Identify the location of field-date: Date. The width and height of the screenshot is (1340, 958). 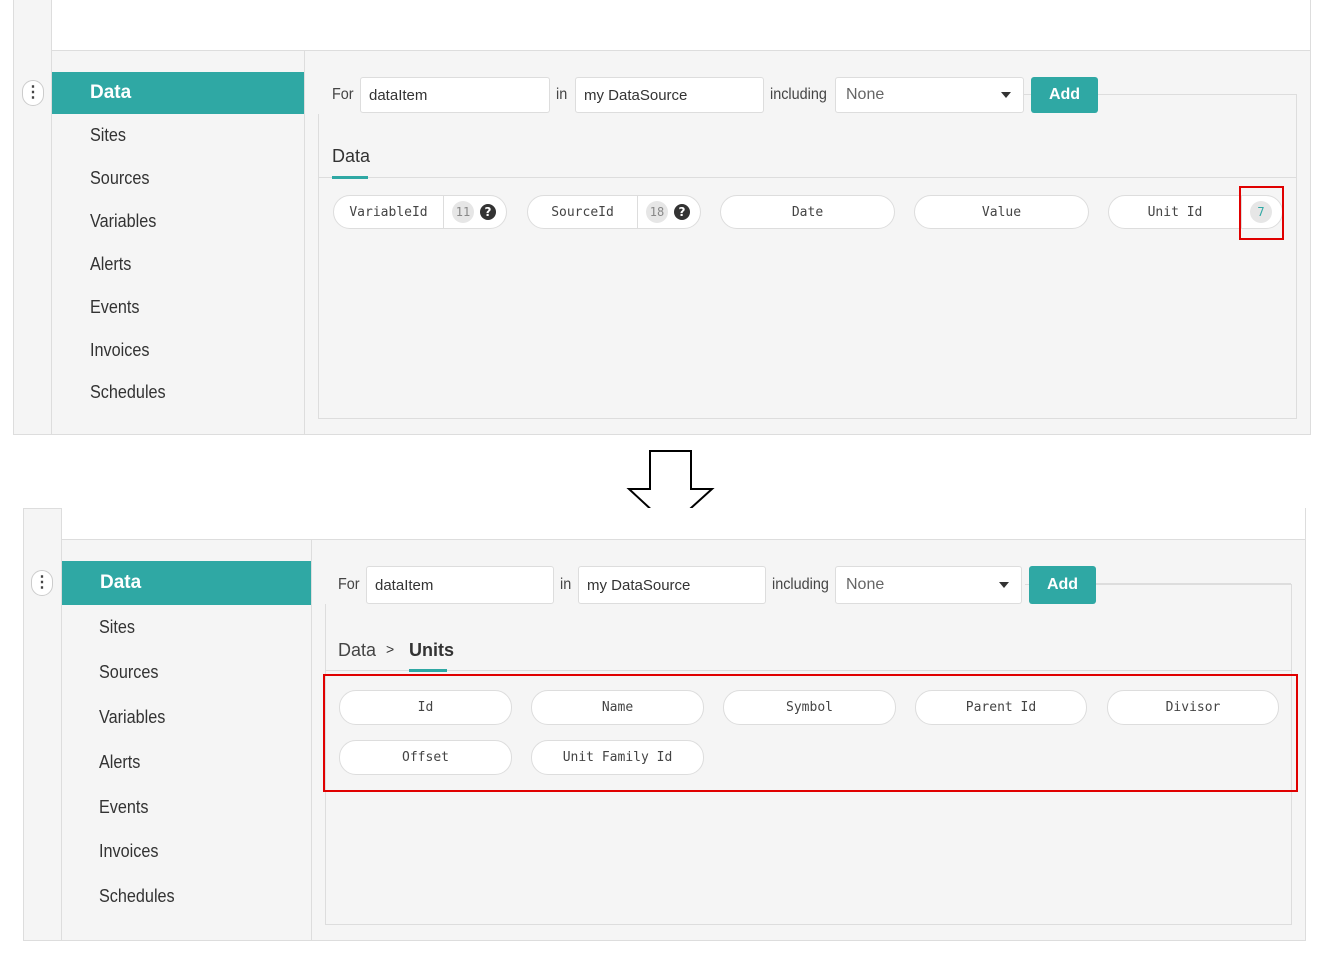
(807, 212).